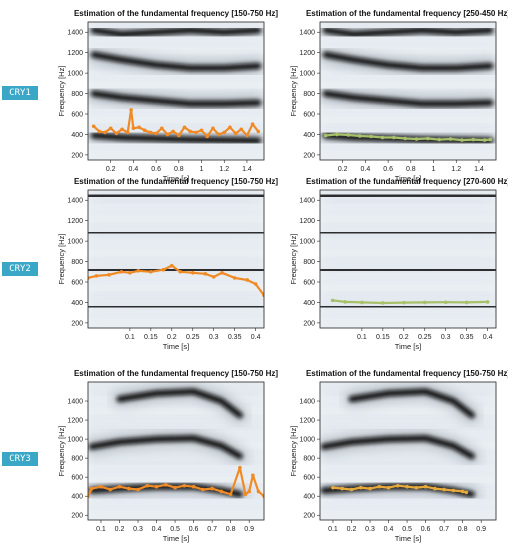  I want to click on tag-cry1-label: CRY1, so click(20, 93).